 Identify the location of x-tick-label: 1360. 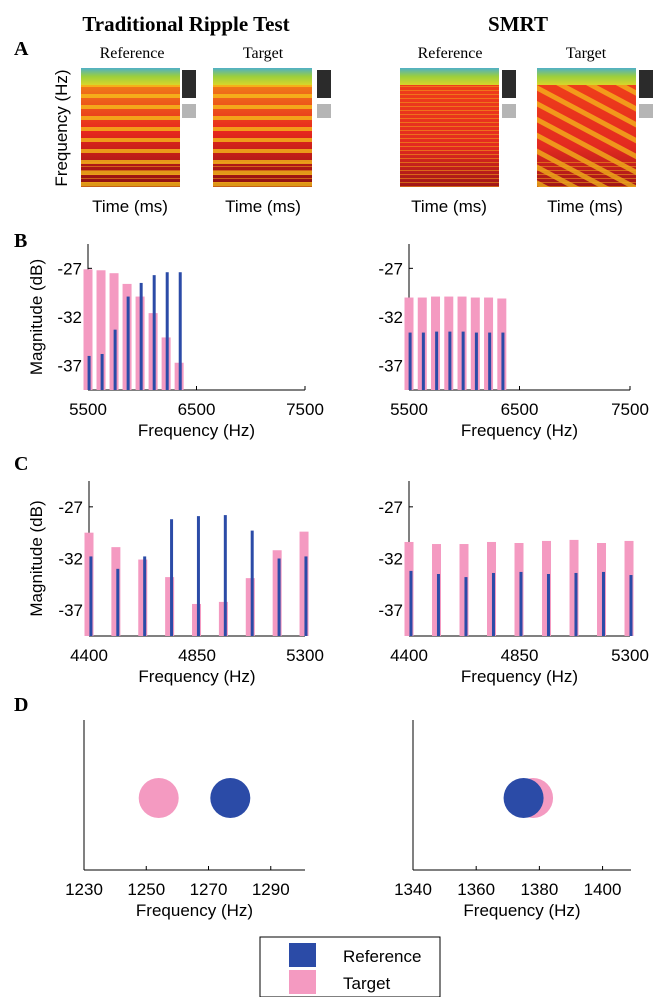
(476, 889).